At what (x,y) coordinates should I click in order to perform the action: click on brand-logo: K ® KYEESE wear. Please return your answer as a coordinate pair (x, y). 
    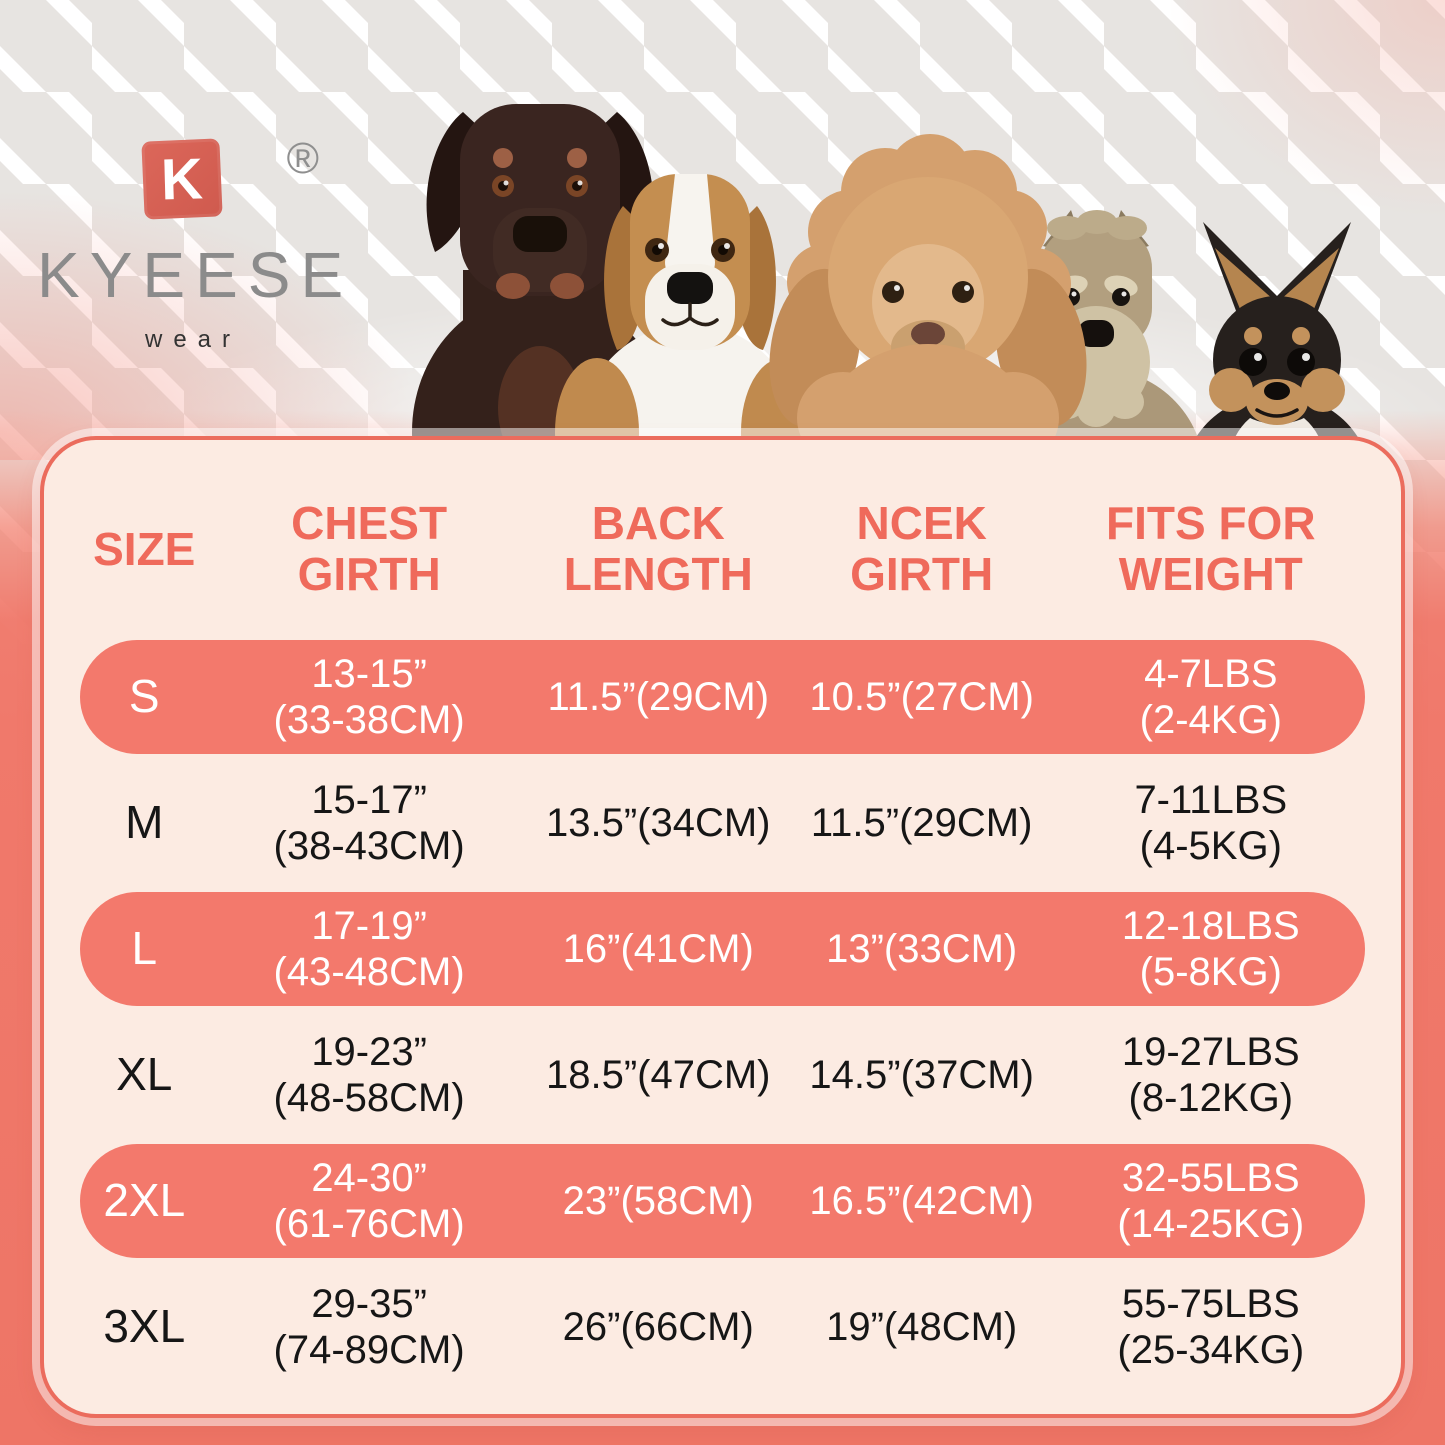
    Looking at the image, I should click on (195, 244).